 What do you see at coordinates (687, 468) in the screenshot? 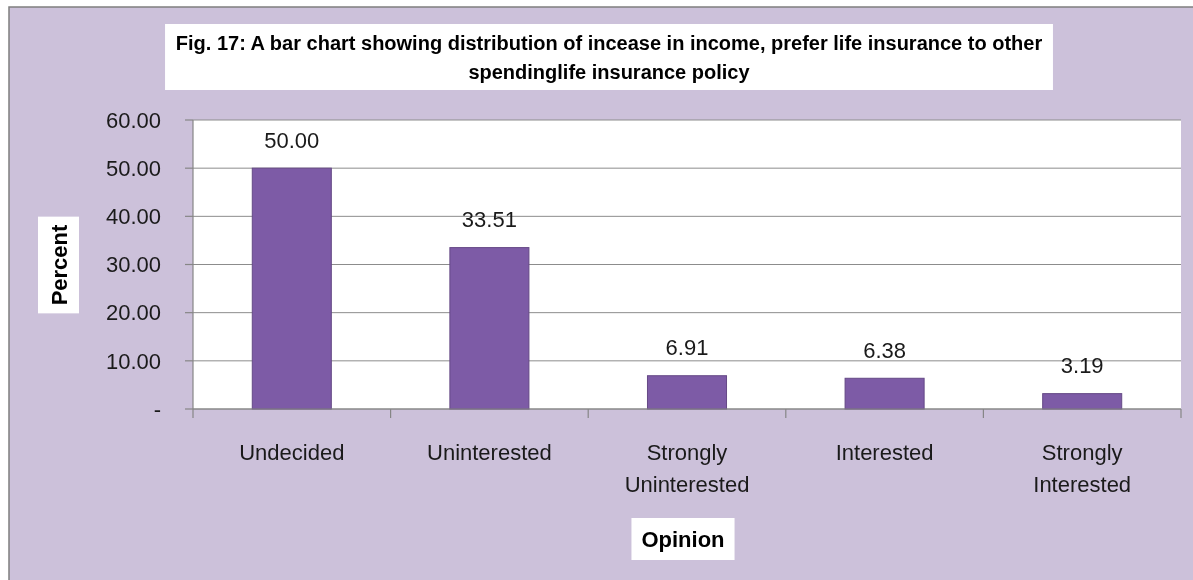
I see `x-tick-label: Strongly Uninterested` at bounding box center [687, 468].